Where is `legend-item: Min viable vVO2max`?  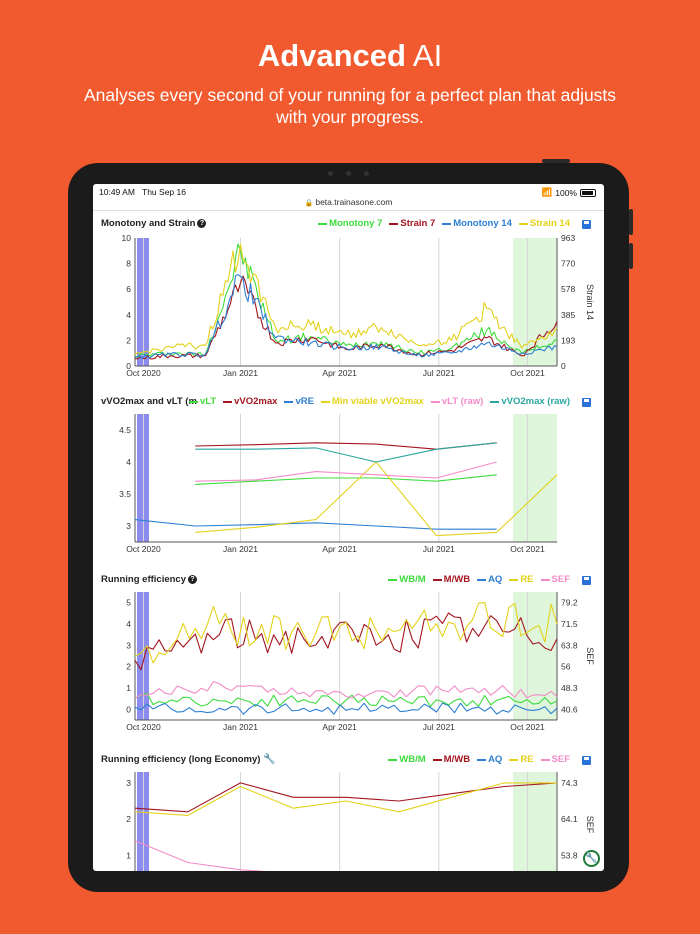 legend-item: Min viable vVO2max is located at coordinates (372, 401).